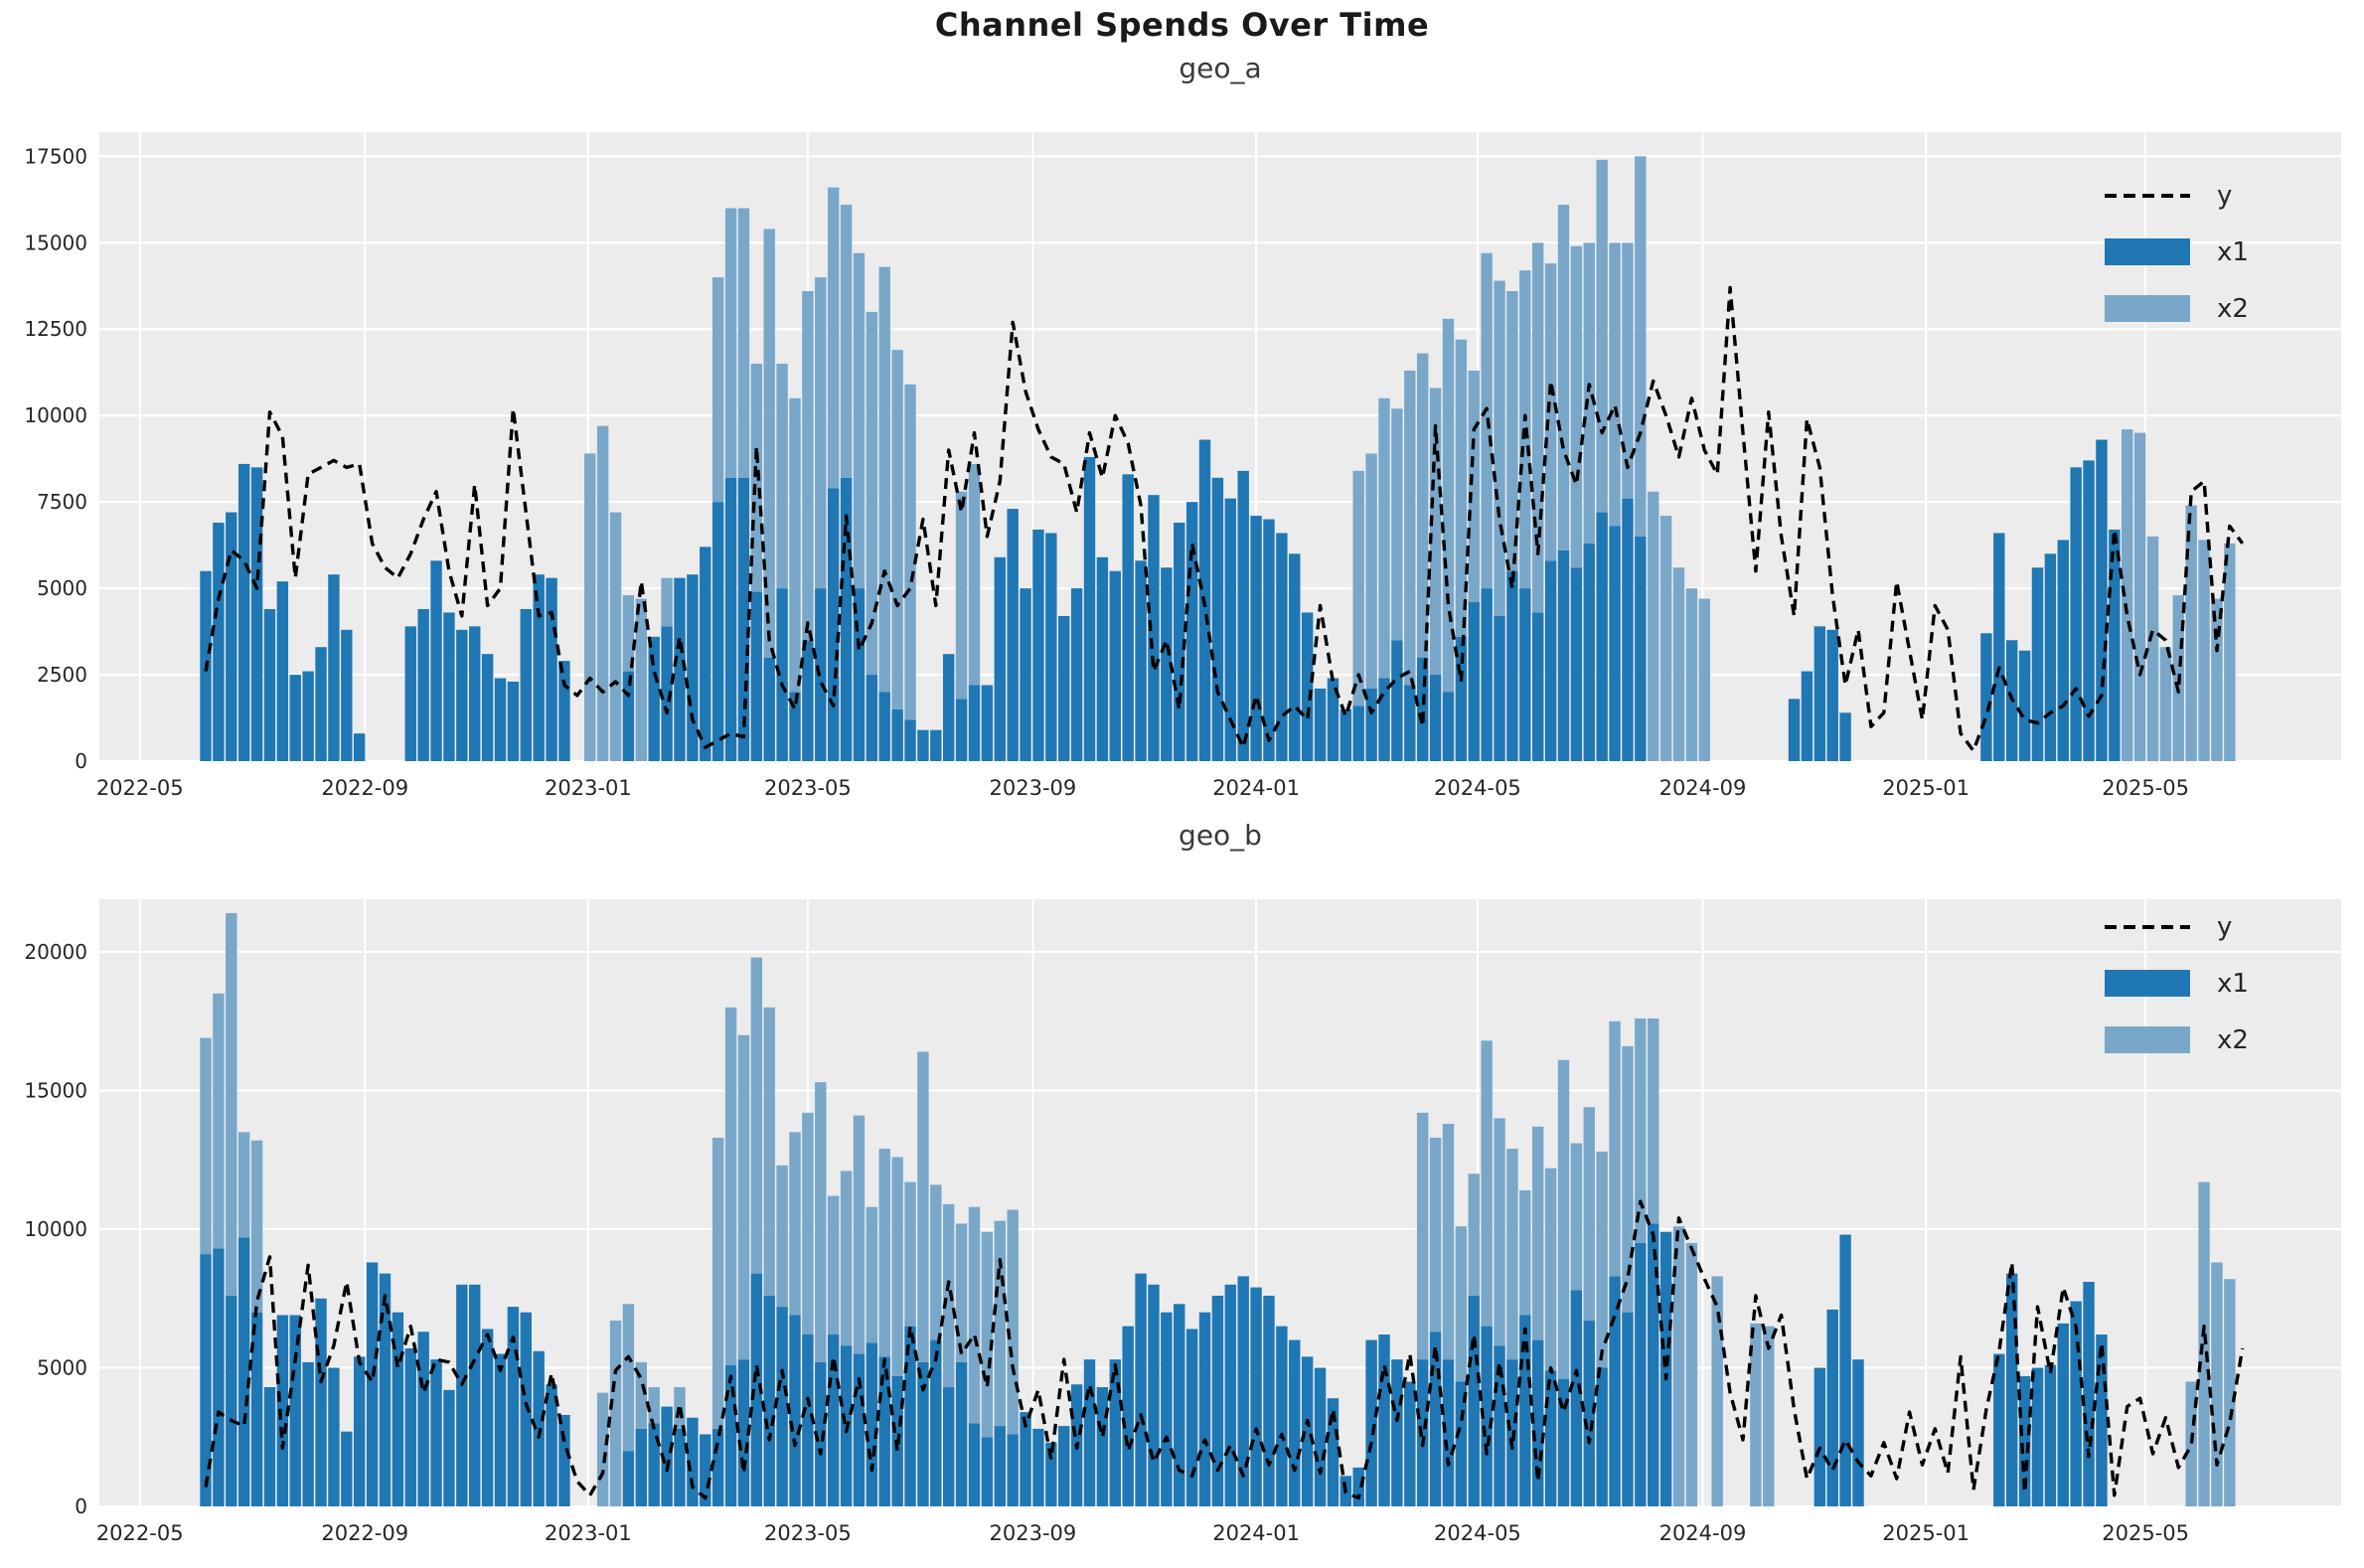 The width and height of the screenshot is (2364, 1568). I want to click on geo_b-xtick: 2025-01, so click(1926, 1533).